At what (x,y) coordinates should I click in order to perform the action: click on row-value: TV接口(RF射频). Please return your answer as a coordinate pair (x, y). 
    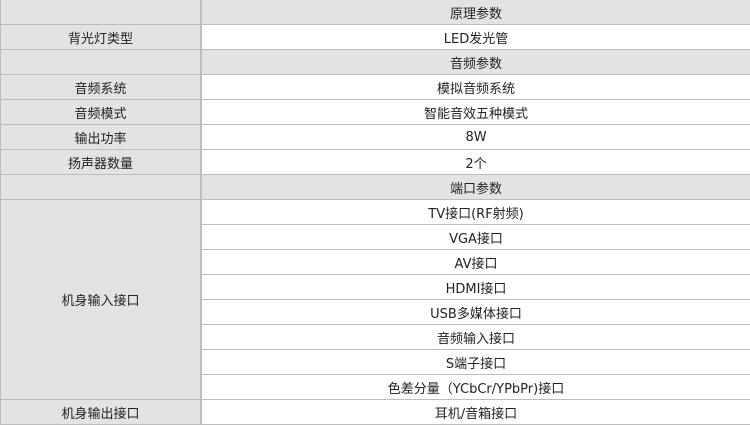
    Looking at the image, I should click on (475, 212).